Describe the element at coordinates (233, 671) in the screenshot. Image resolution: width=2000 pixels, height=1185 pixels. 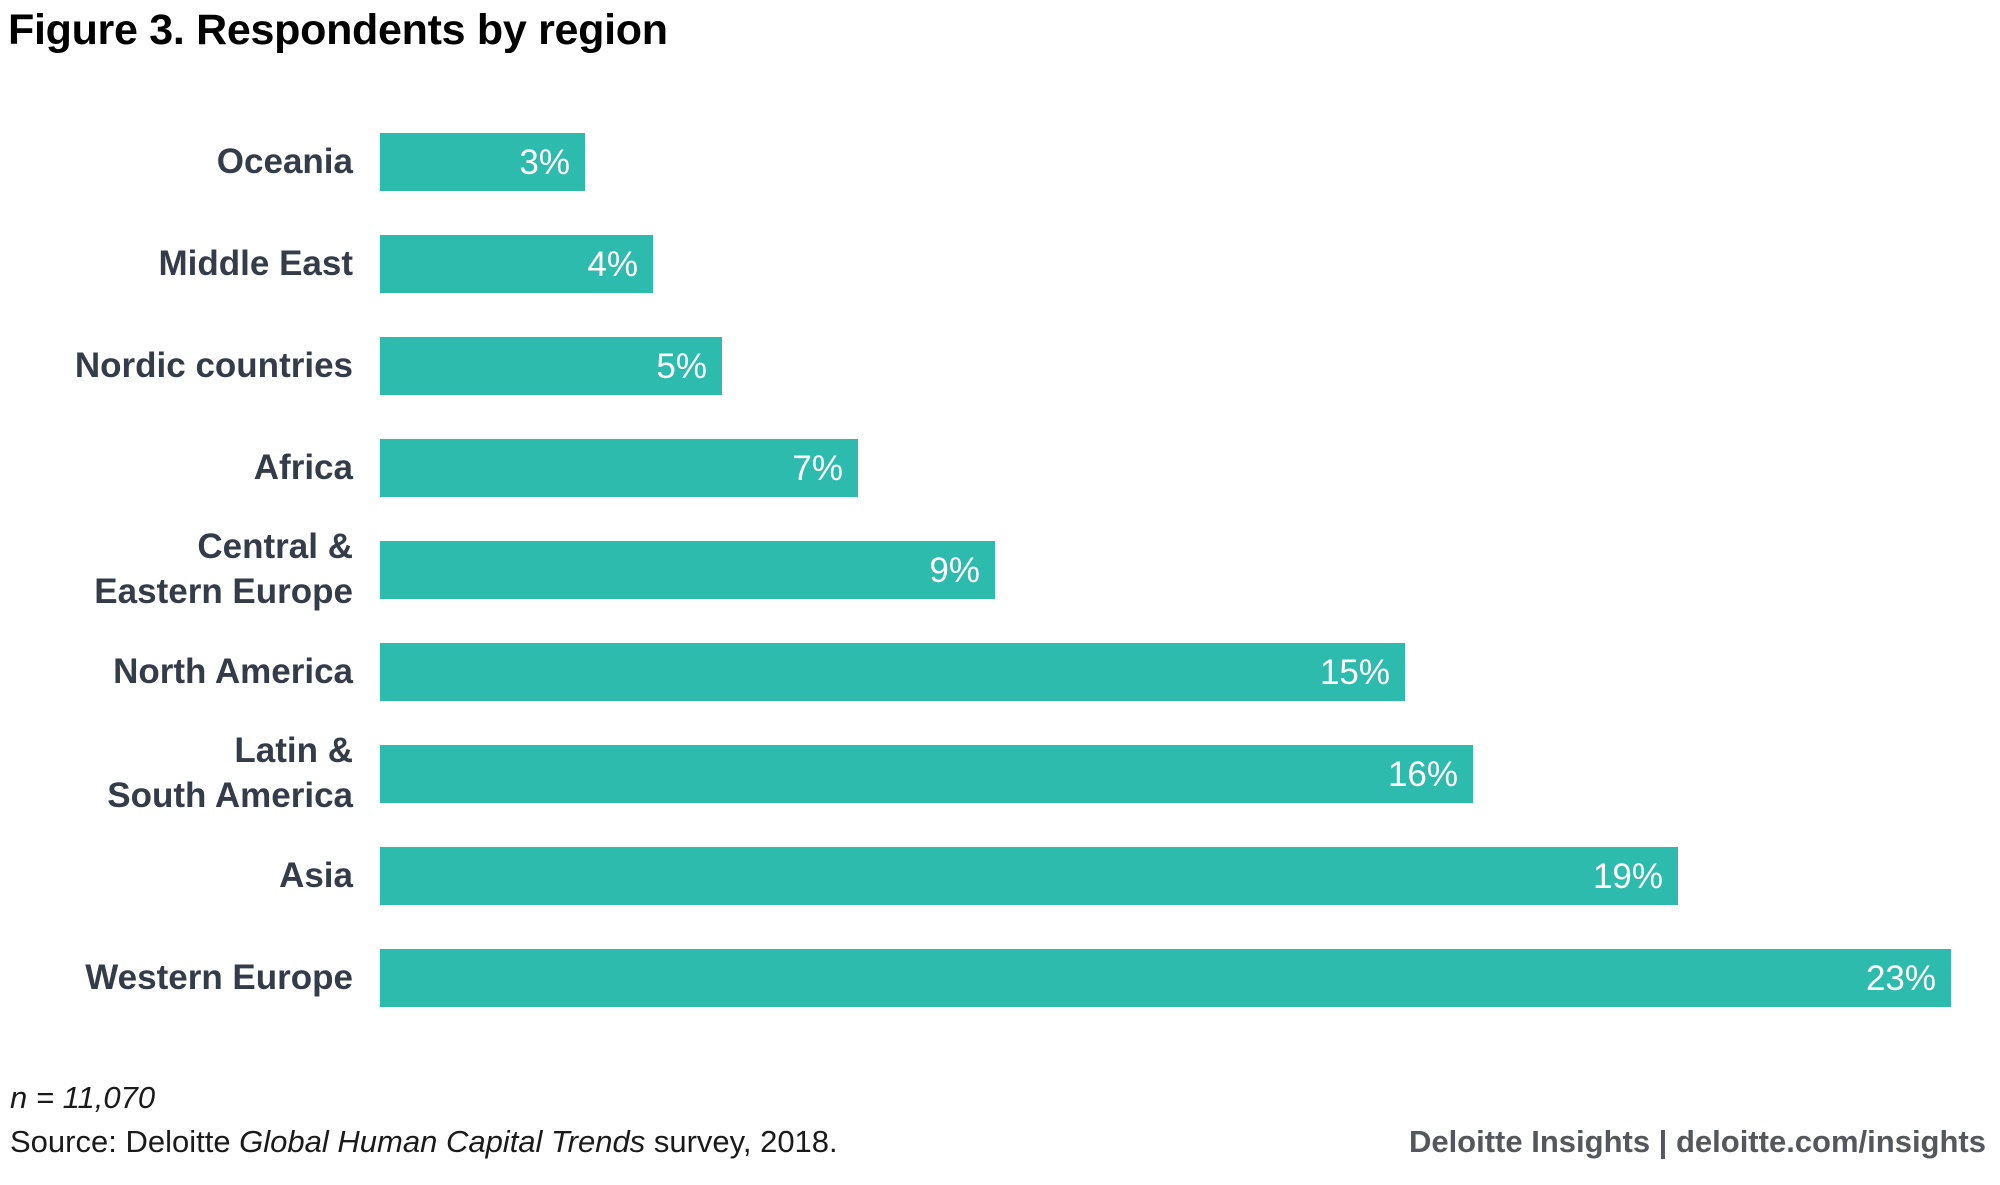
I see `category-label: North America` at that location.